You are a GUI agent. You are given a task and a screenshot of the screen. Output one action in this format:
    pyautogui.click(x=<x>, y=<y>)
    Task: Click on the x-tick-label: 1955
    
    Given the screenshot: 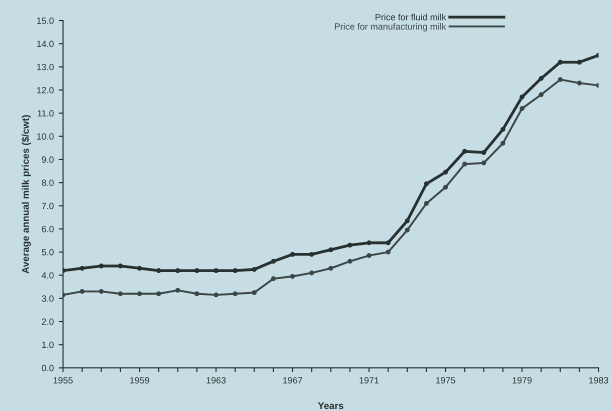 What is the action you would take?
    pyautogui.click(x=63, y=380)
    